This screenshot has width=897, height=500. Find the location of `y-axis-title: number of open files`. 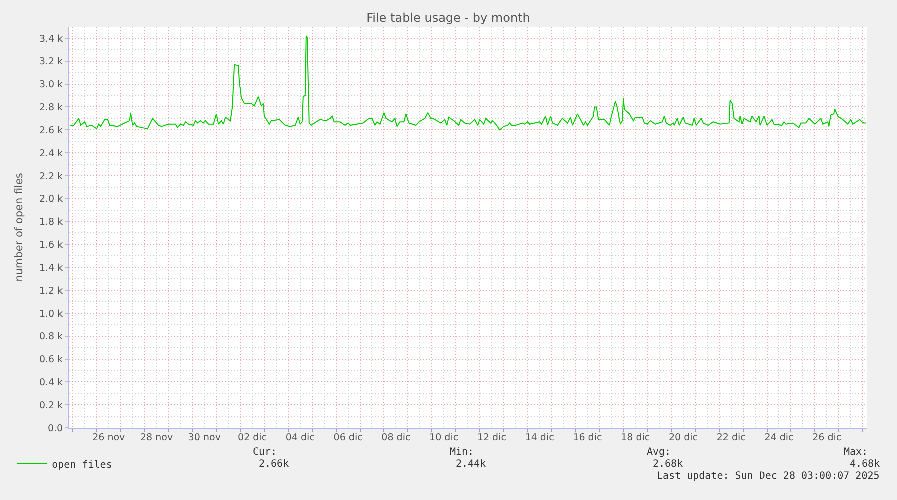

y-axis-title: number of open files is located at coordinates (19, 227).